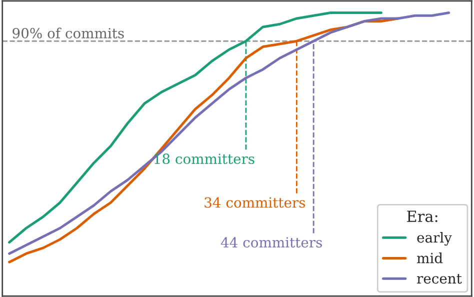 The height and width of the screenshot is (297, 474). I want to click on ref-line-label: 90% of commits, so click(68, 33).